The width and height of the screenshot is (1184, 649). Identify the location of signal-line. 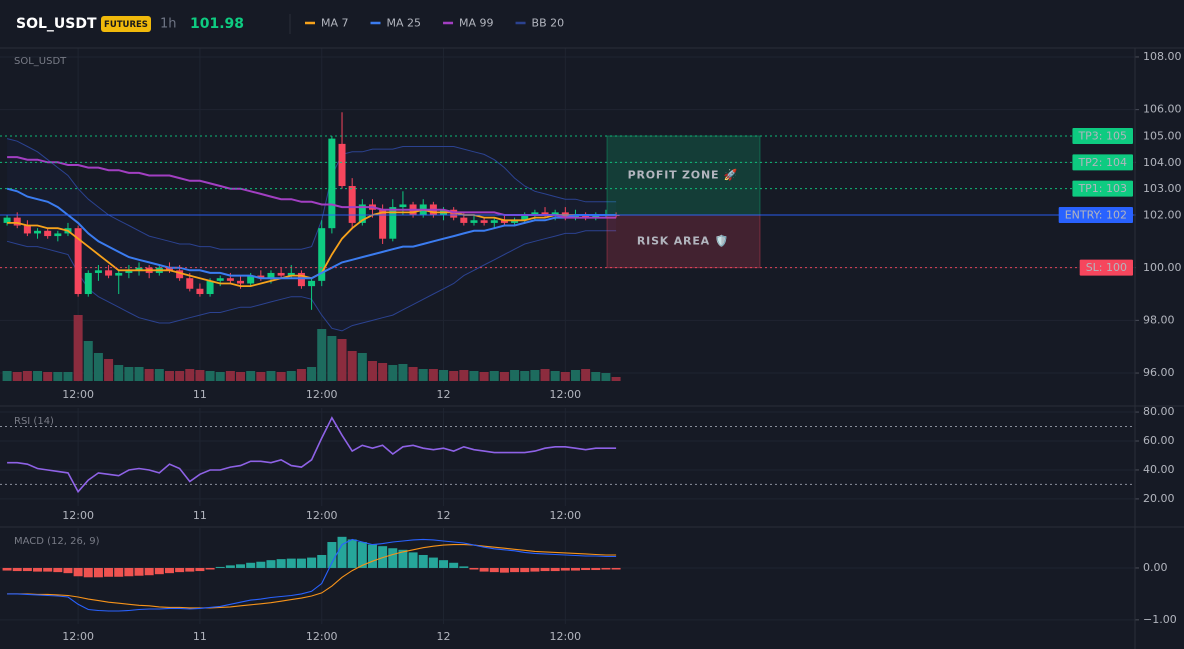
(312, 576).